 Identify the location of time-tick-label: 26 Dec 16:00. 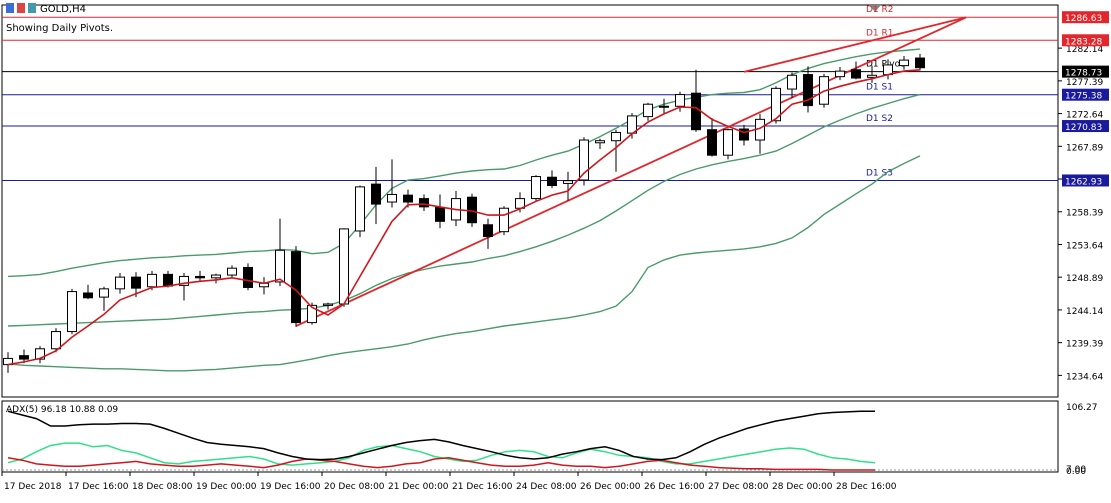
(674, 487).